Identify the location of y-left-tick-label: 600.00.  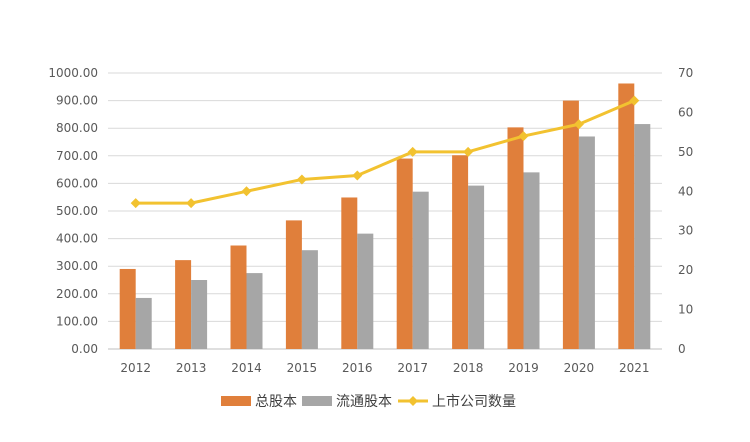
(77, 183).